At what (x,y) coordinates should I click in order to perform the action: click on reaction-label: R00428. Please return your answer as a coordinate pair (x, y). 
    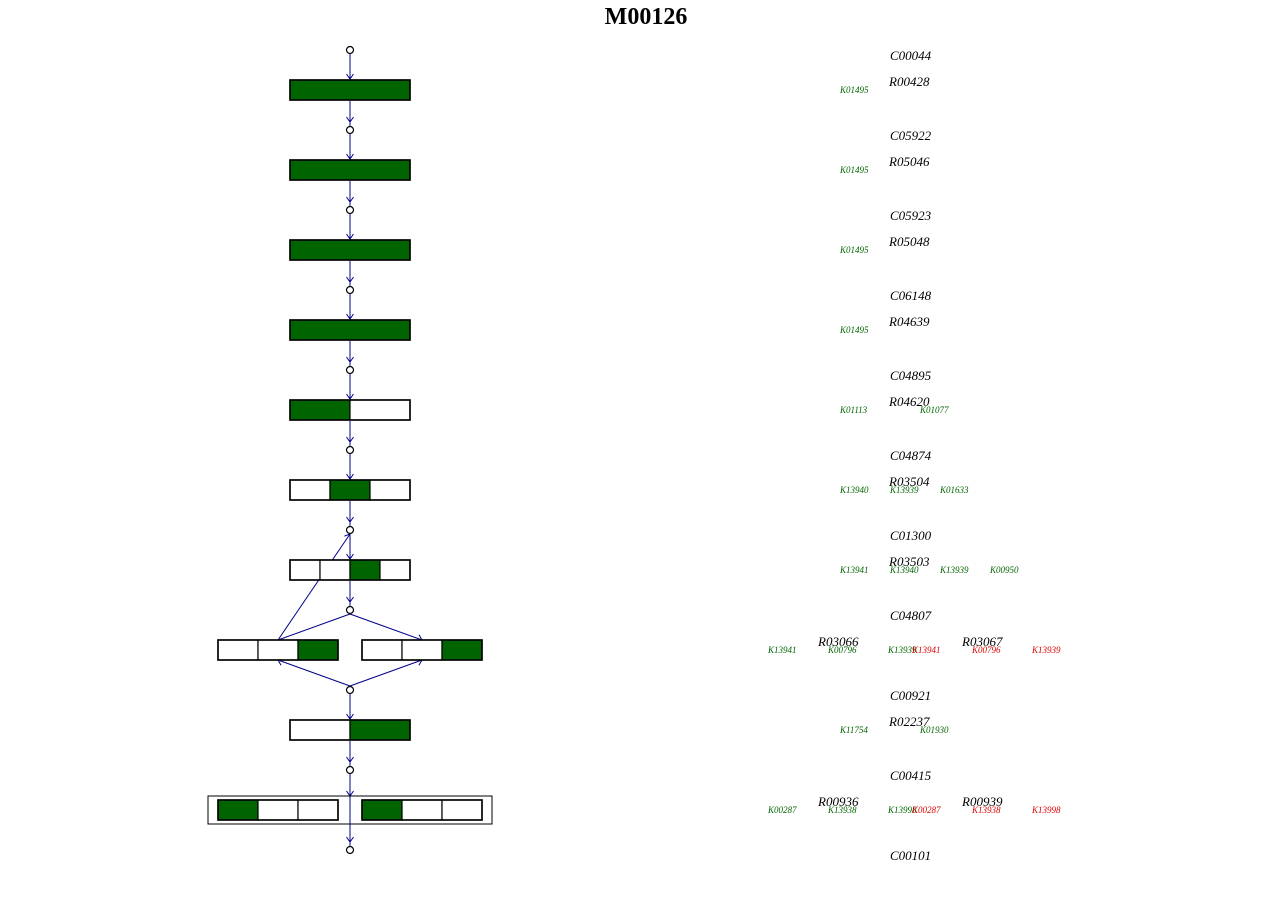
    Looking at the image, I should click on (909, 81).